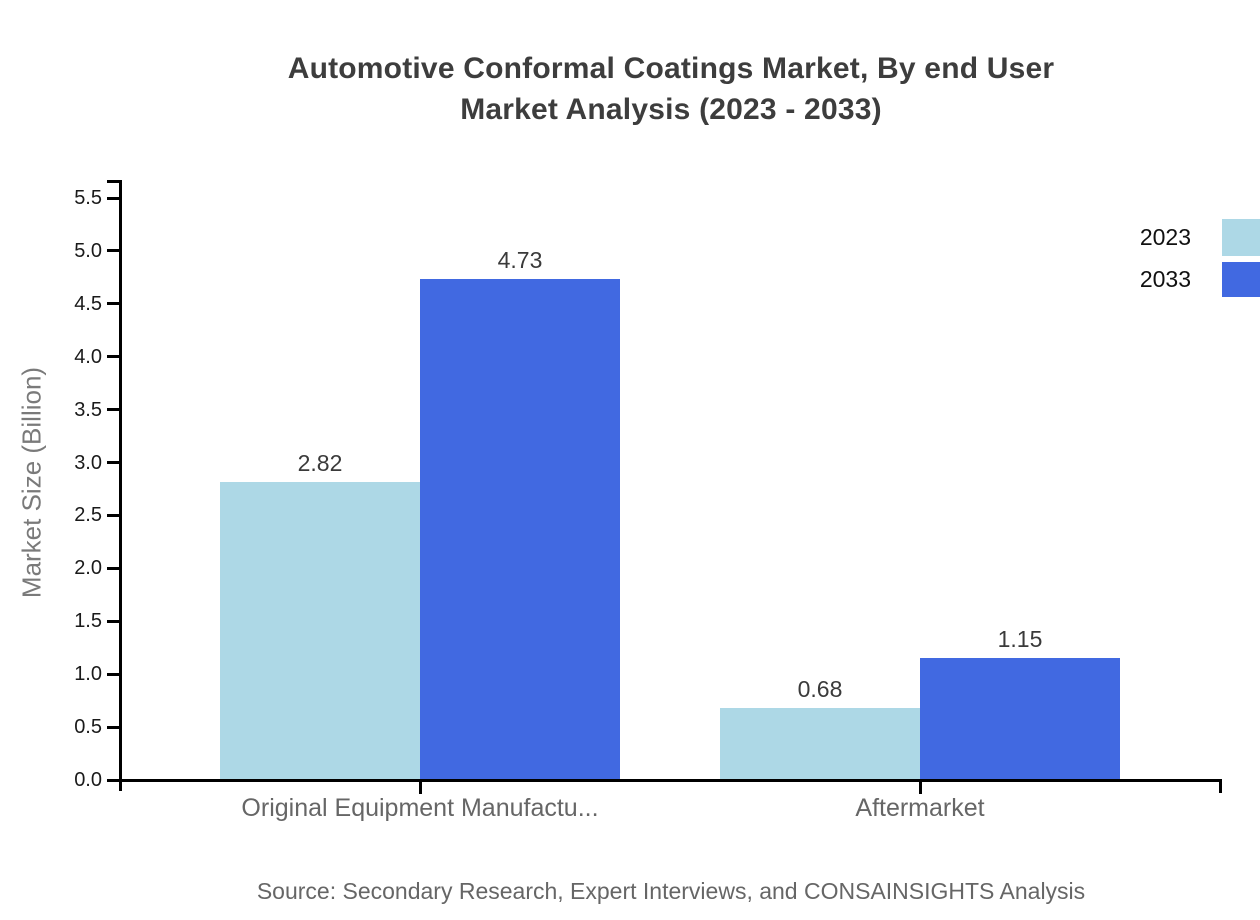 This screenshot has height=920, width=1260. What do you see at coordinates (671, 109) in the screenshot?
I see `chart-title-line-2: Market Analysis (2023 - 2033)` at bounding box center [671, 109].